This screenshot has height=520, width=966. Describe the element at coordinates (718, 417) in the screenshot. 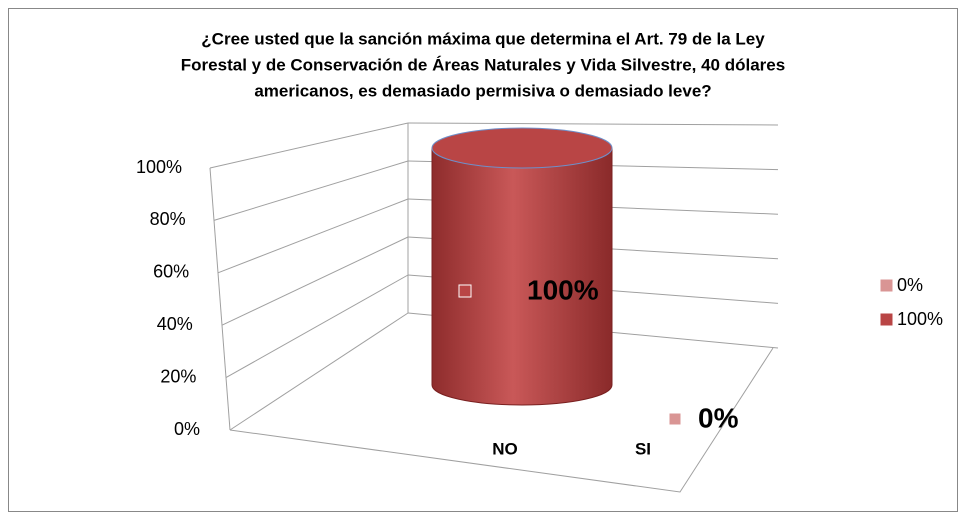

I see `data-label: 0%` at that location.